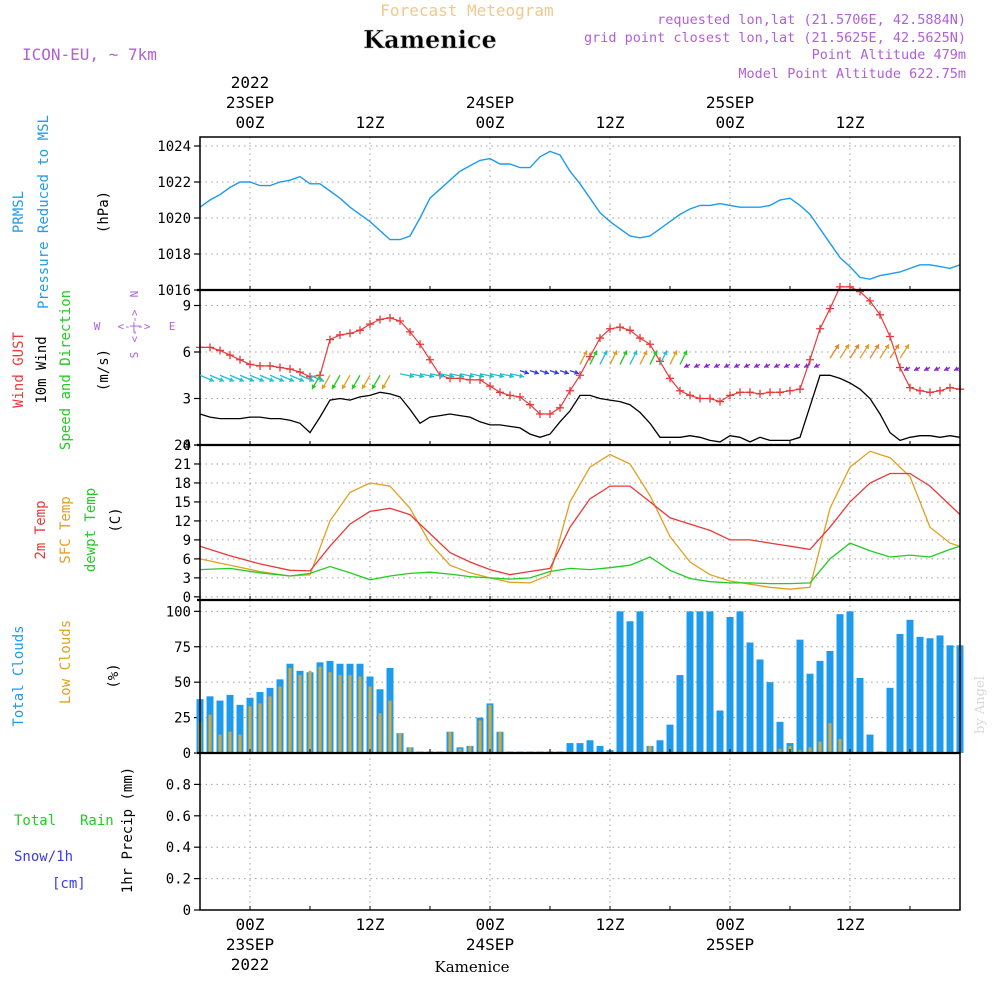 This screenshot has height=1000, width=1000. Describe the element at coordinates (134, 325) in the screenshot. I see `compass-vertical: <-|->` at that location.